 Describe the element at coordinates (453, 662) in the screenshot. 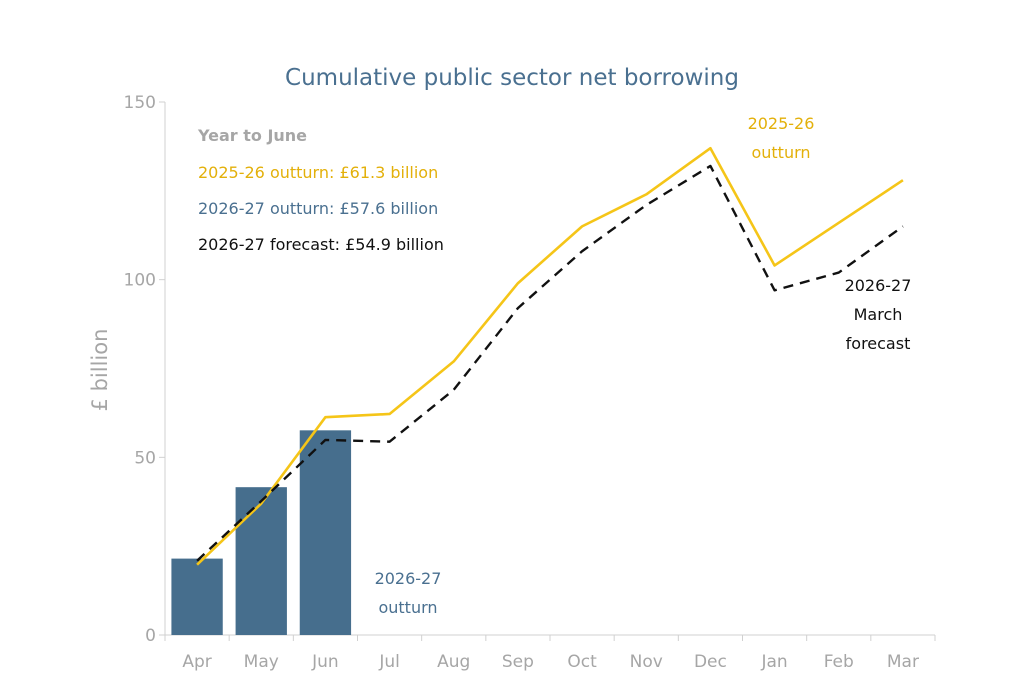

I see `x-tick-label: Aug` at that location.